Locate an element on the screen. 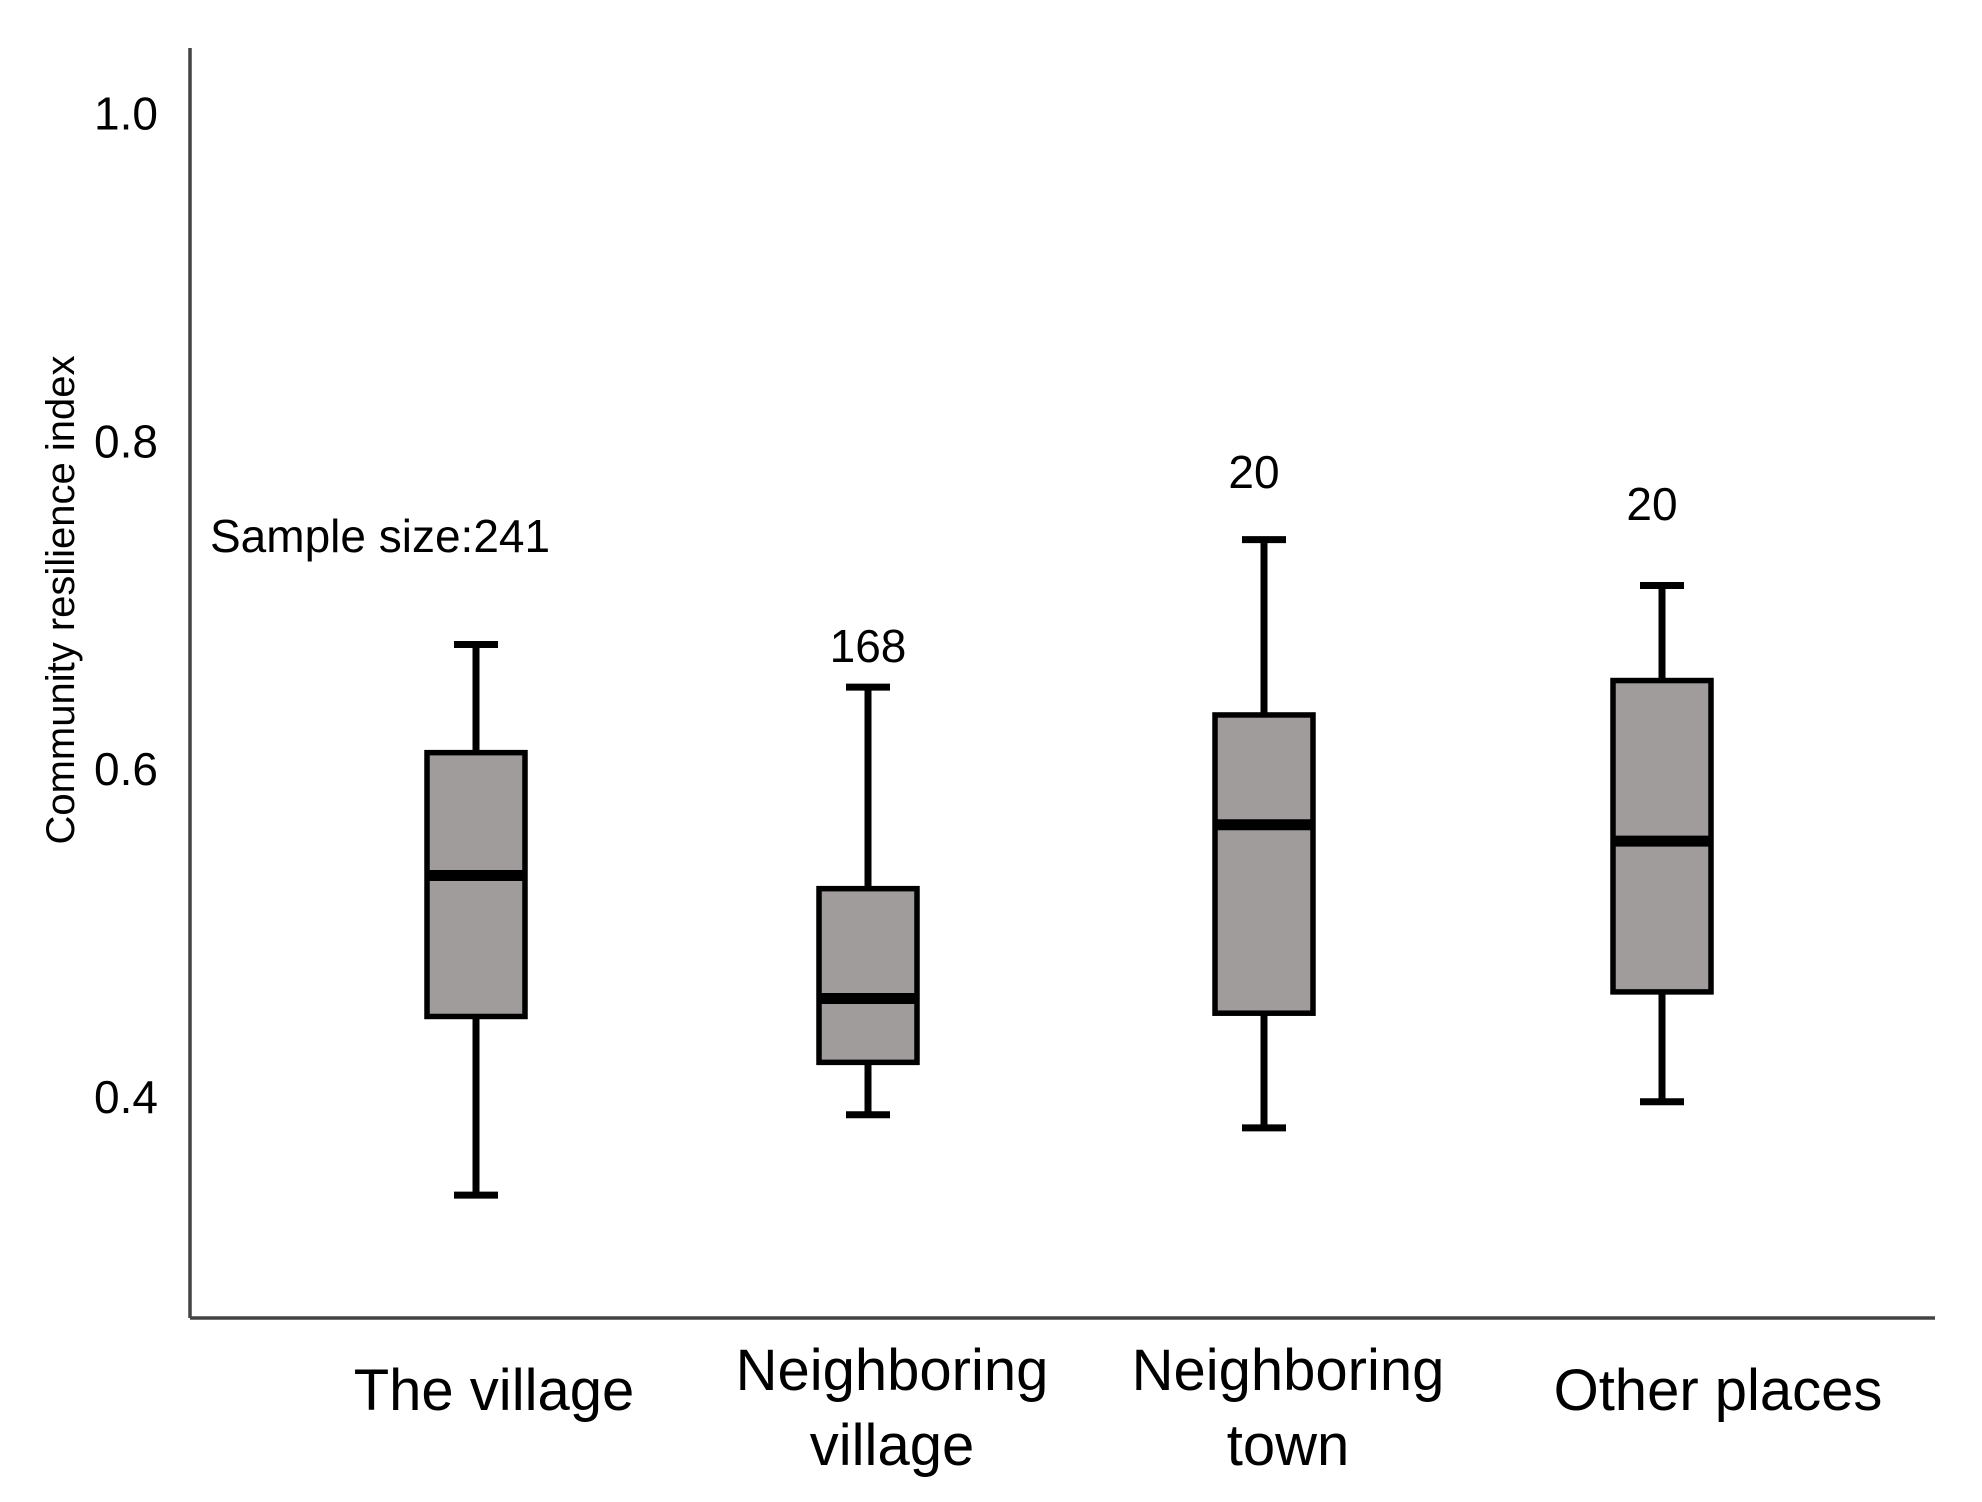 The image size is (1982, 1502). y-axis-title: Community resilience index is located at coordinates (61, 599).